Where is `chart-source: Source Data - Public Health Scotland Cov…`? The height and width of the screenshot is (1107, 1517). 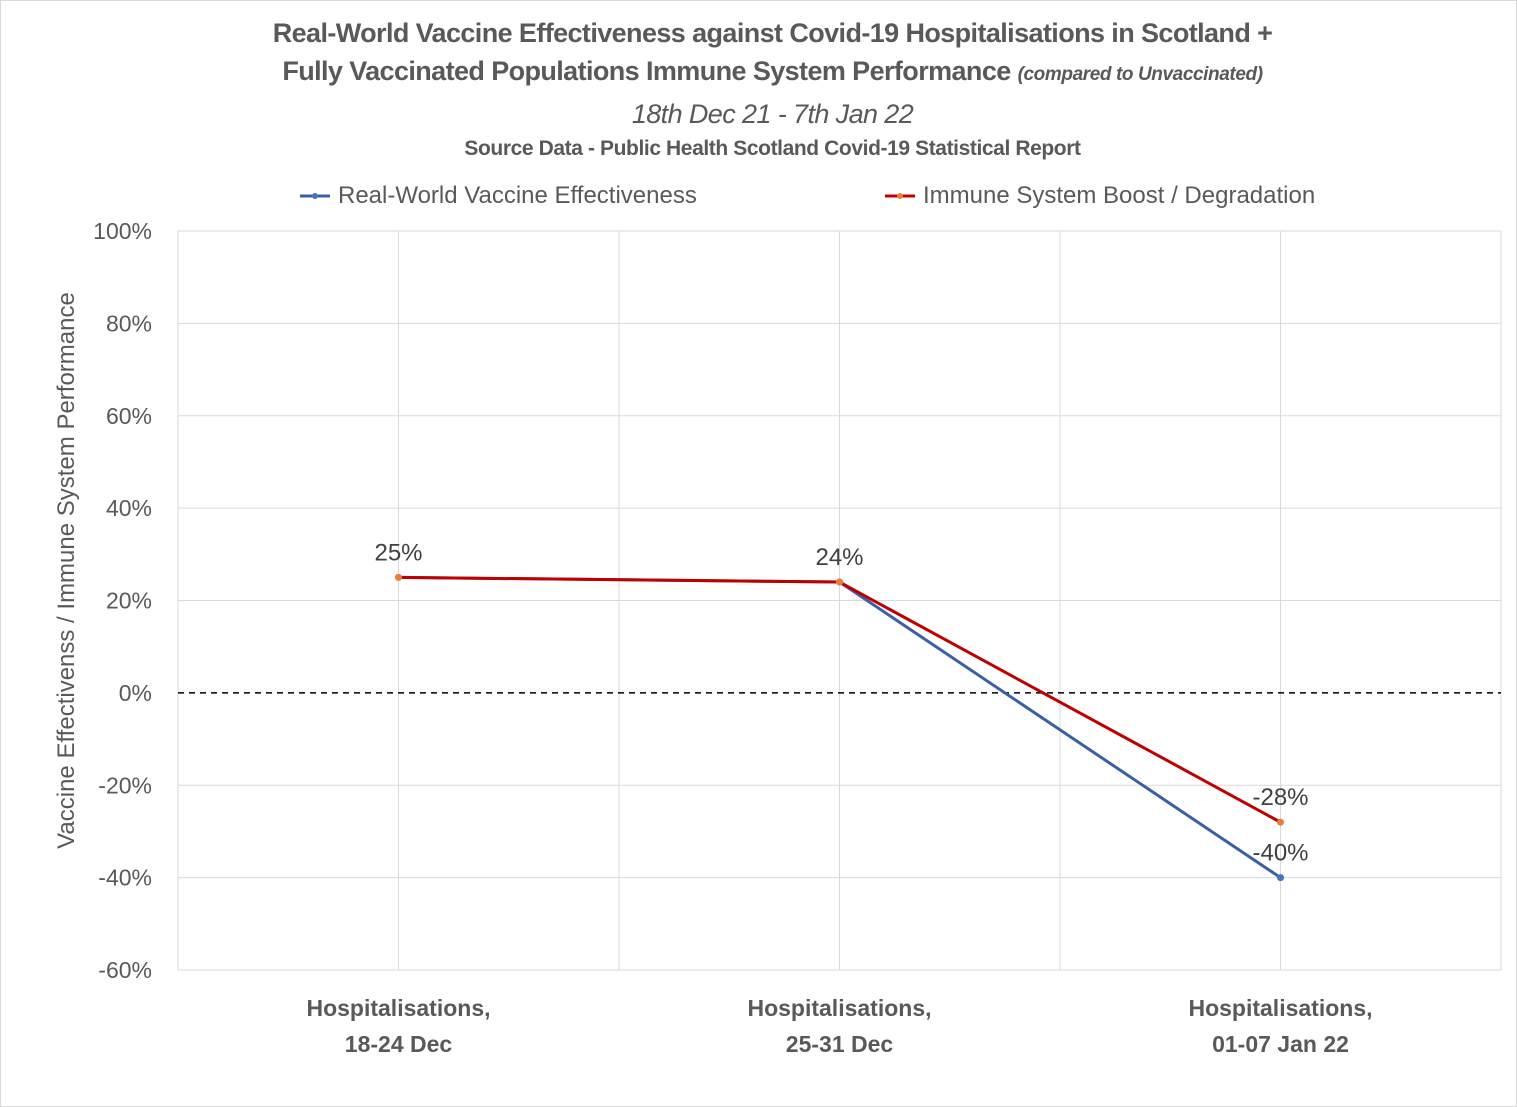
chart-source: Source Data - Public Health Scotland Cov… is located at coordinates (772, 148).